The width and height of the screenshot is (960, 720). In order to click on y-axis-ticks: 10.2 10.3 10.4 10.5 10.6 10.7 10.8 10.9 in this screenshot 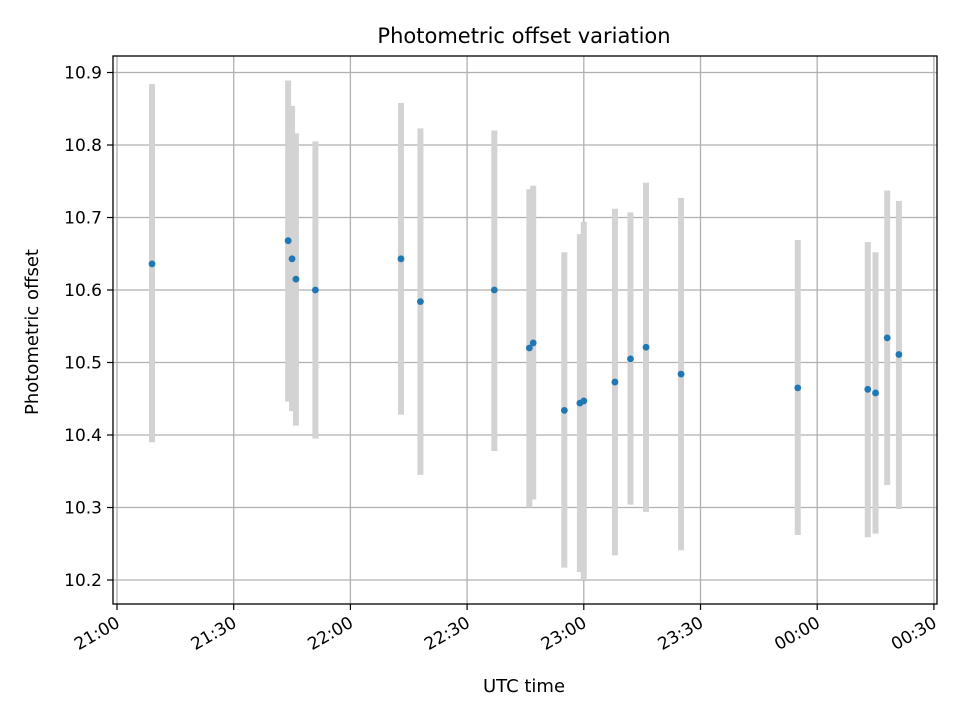, I will do `click(88, 327)`.